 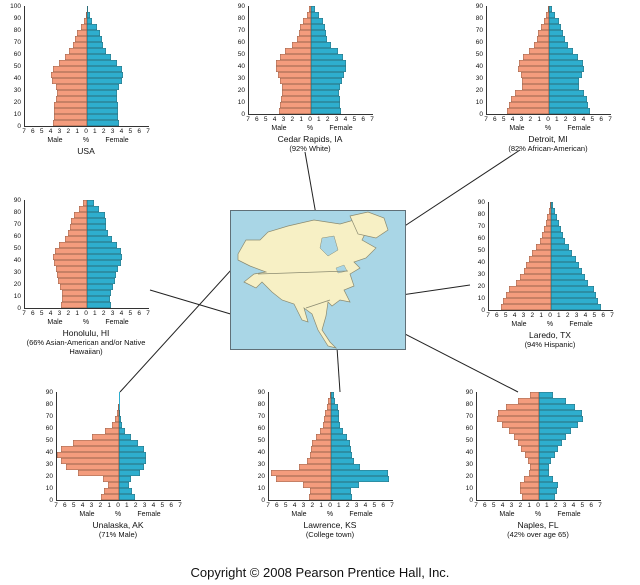 I want to click on pyramid-subtitle: (College town), so click(x=330, y=534).